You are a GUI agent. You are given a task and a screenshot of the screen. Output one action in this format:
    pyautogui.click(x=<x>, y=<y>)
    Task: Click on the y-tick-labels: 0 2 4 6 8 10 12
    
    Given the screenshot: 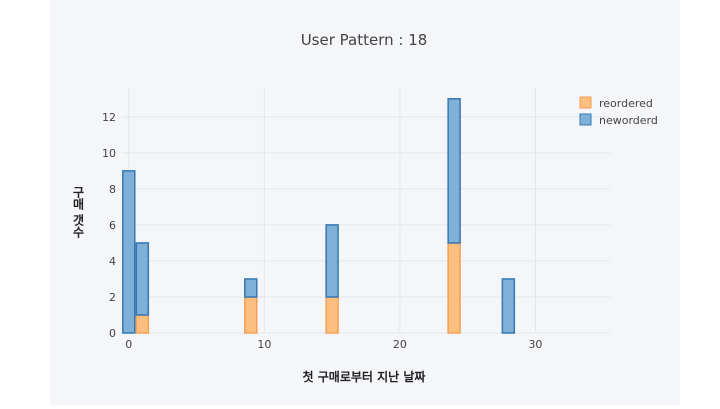 What is the action you would take?
    pyautogui.click(x=109, y=225)
    